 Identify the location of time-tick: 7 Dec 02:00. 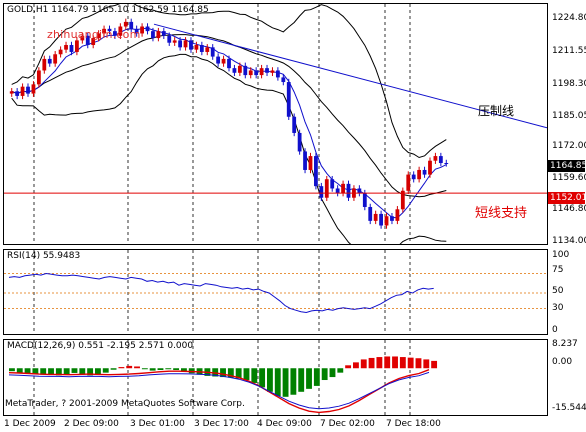
(347, 424).